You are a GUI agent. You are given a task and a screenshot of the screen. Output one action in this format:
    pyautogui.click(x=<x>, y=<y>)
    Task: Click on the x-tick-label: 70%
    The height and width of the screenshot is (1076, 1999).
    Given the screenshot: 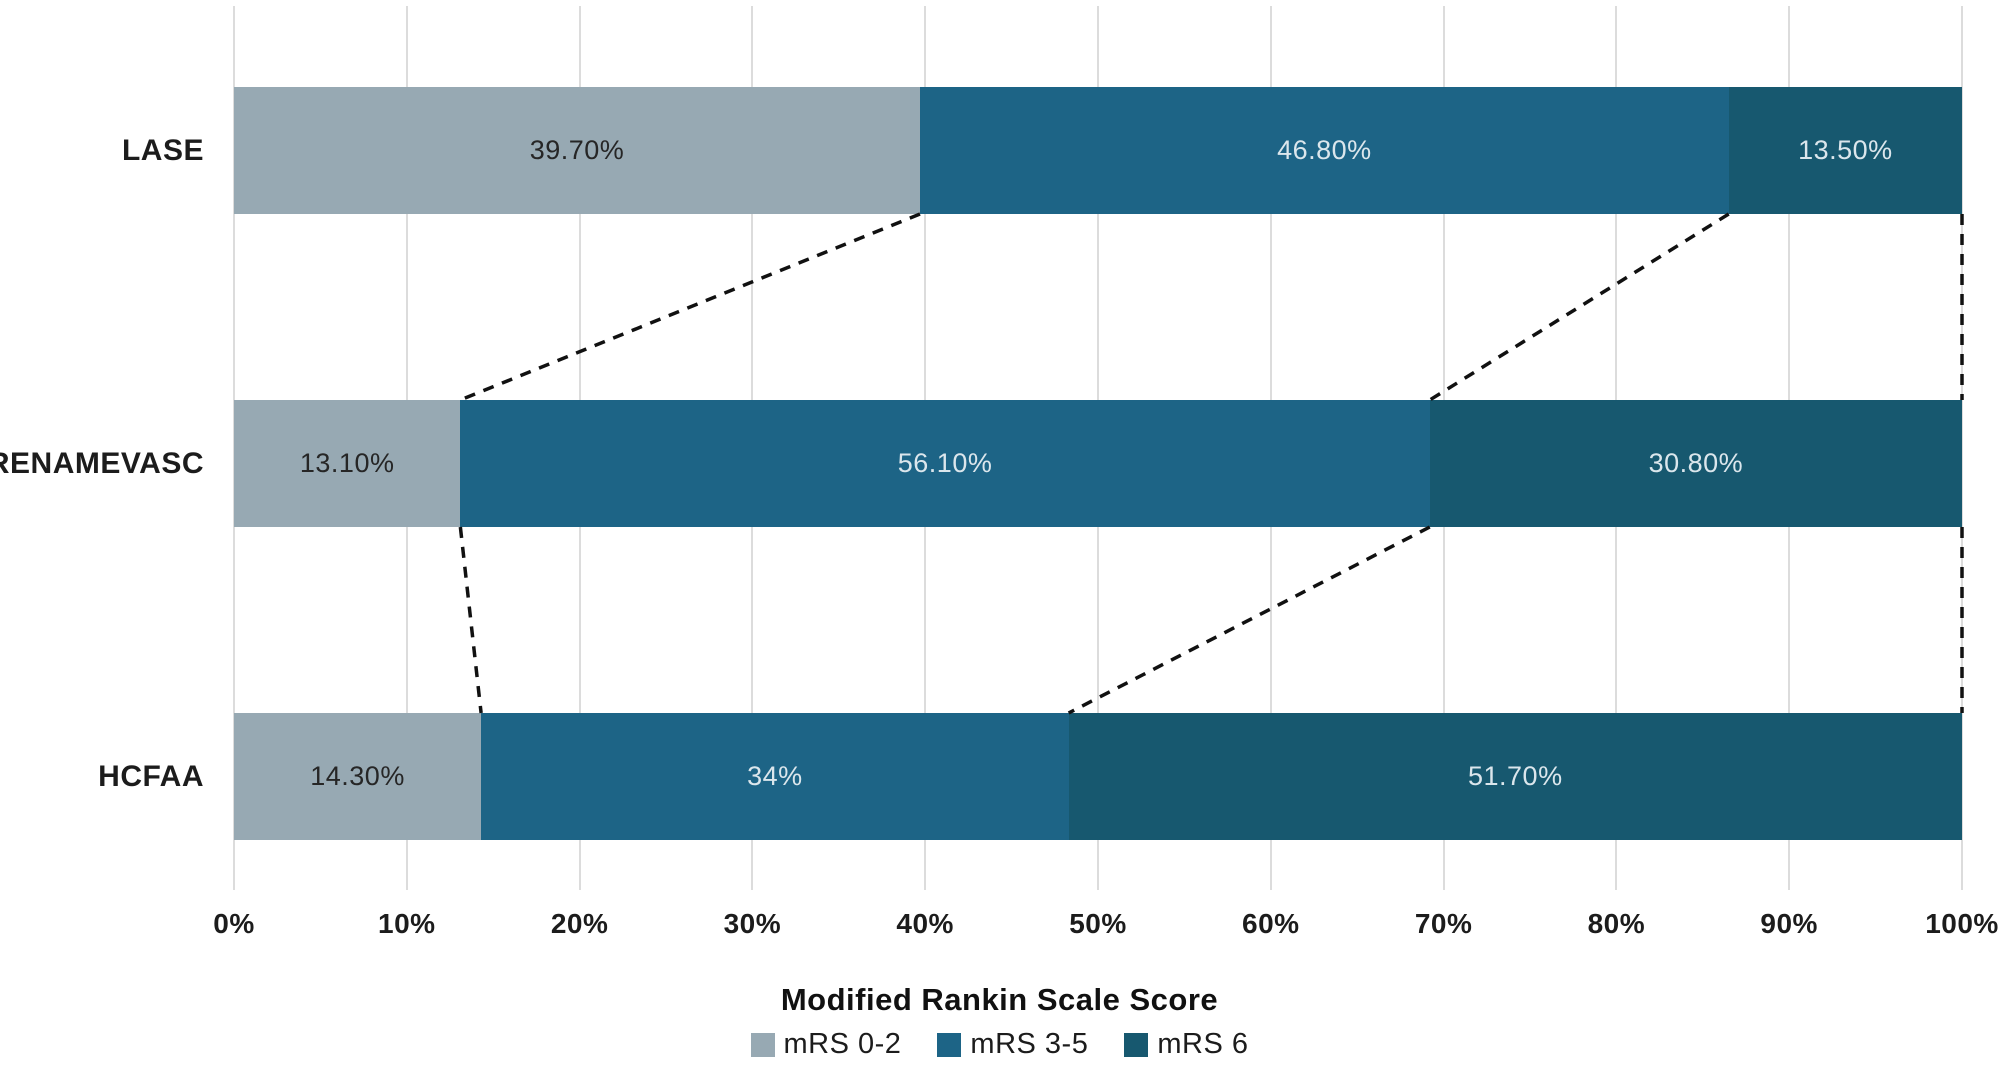 What is the action you would take?
    pyautogui.click(x=1443, y=923)
    